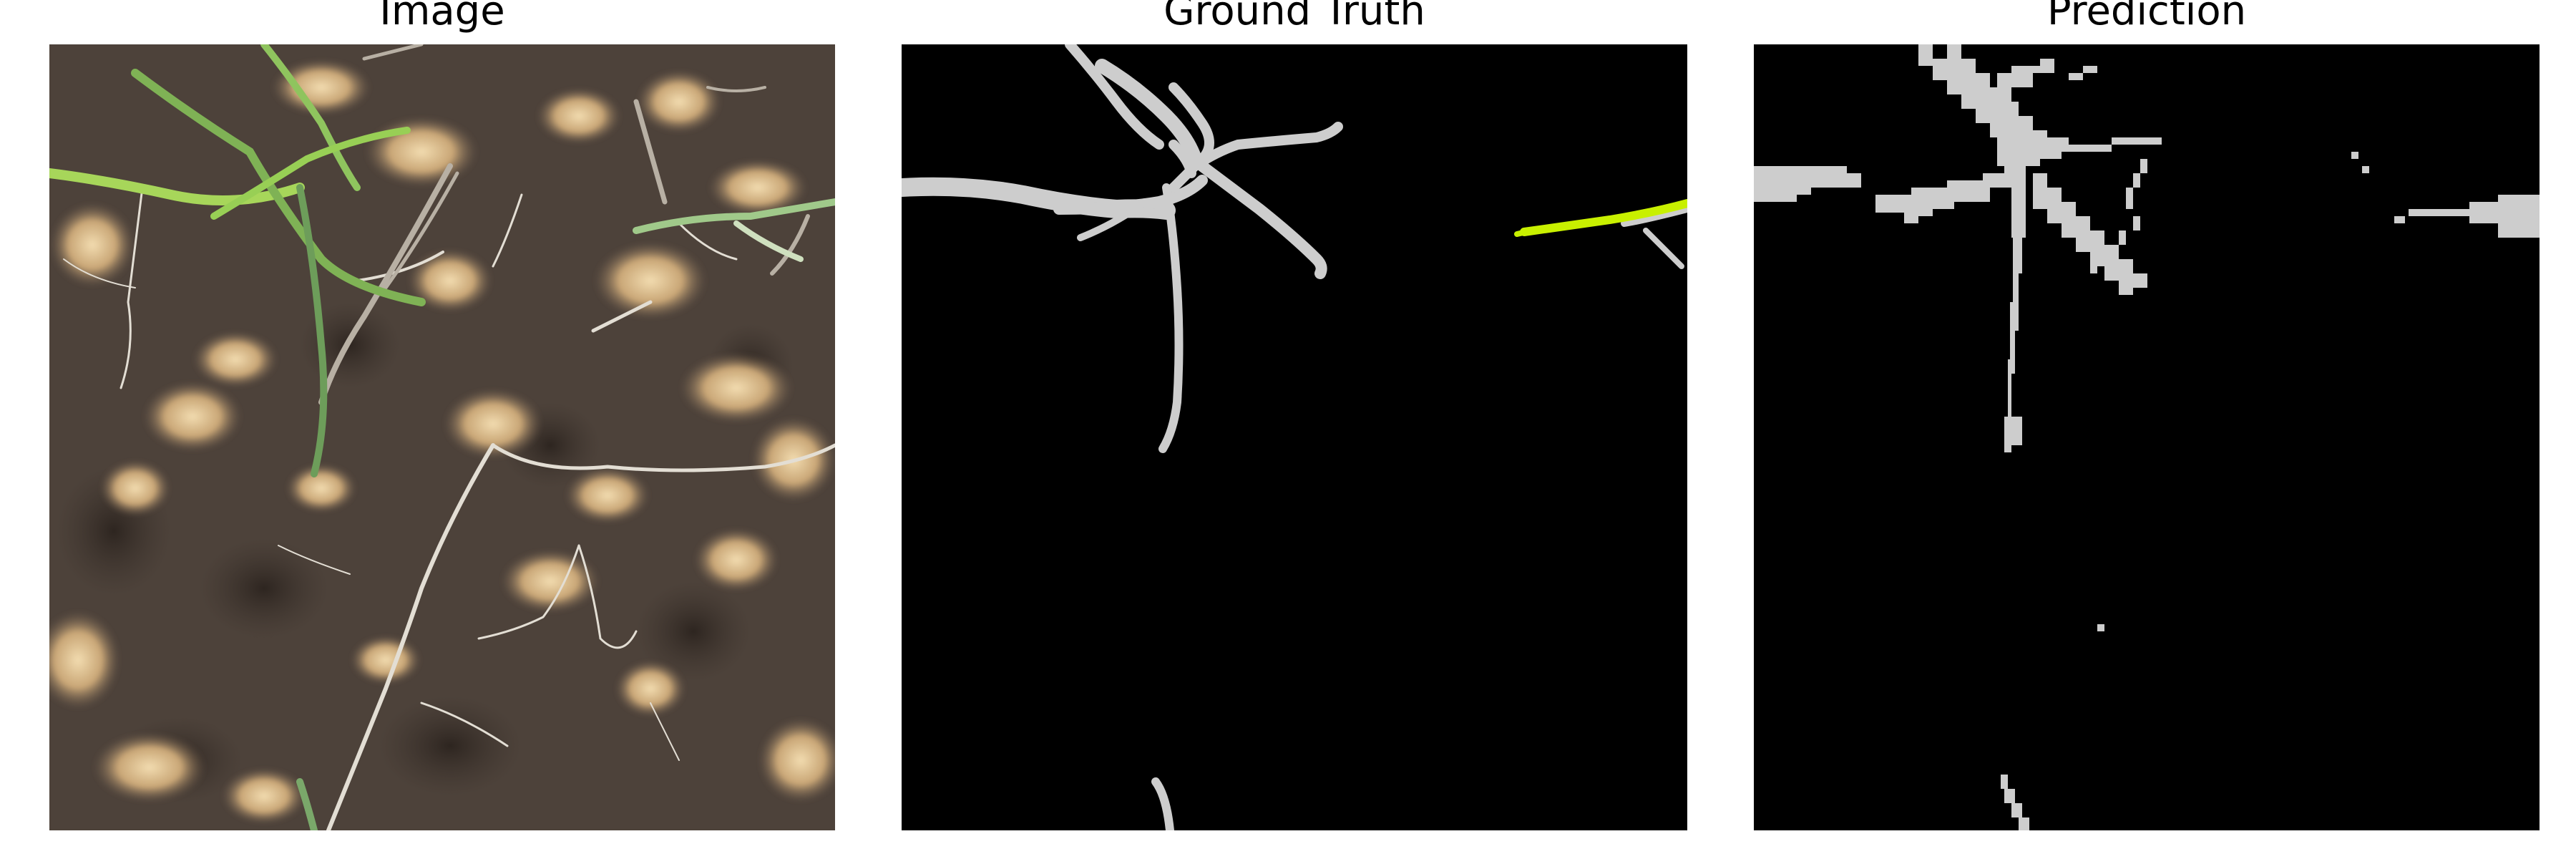  What do you see at coordinates (2146, 17) in the screenshot?
I see `panel-title-prediction: Prediction` at bounding box center [2146, 17].